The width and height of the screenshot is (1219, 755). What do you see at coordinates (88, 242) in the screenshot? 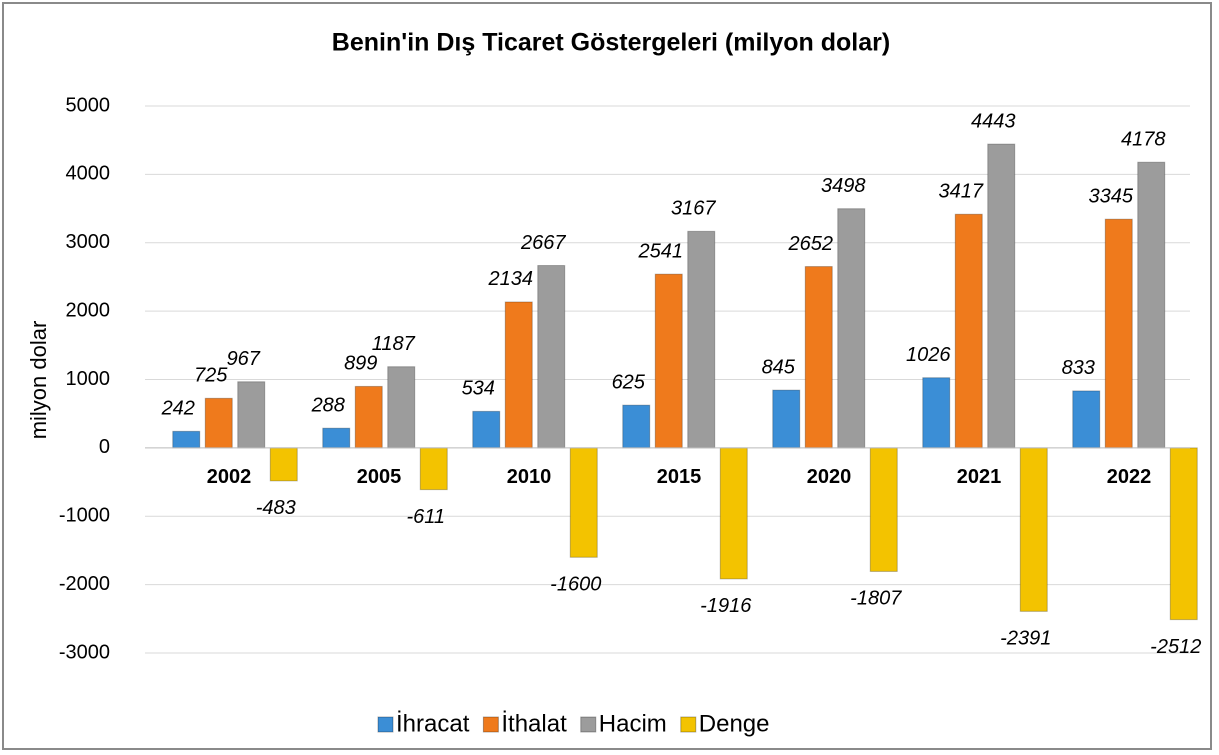
I see `y-tick-label: 3000` at bounding box center [88, 242].